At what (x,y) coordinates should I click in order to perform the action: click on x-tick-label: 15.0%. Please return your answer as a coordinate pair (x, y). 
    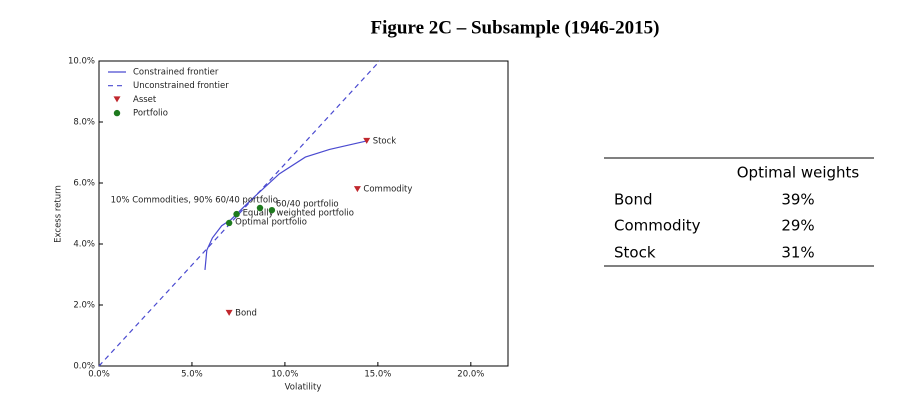
    Looking at the image, I should click on (377, 375).